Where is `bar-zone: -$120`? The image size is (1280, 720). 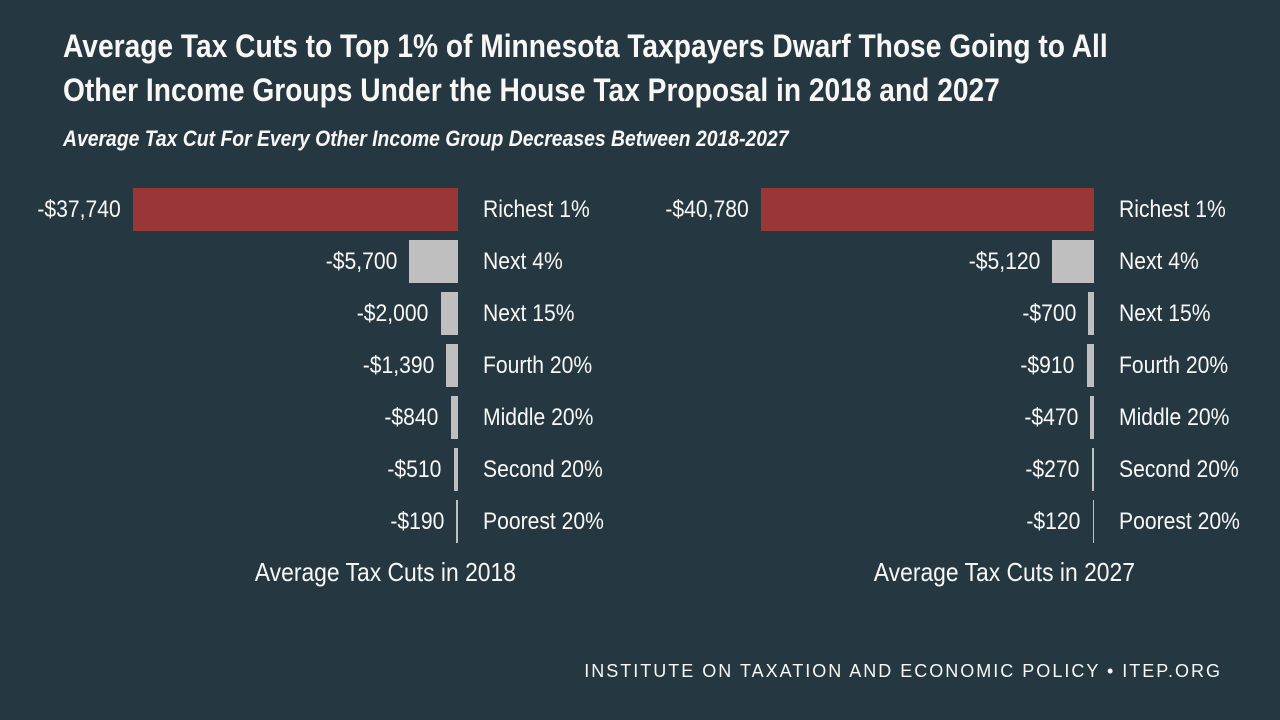
bar-zone: -$120 is located at coordinates (865, 521).